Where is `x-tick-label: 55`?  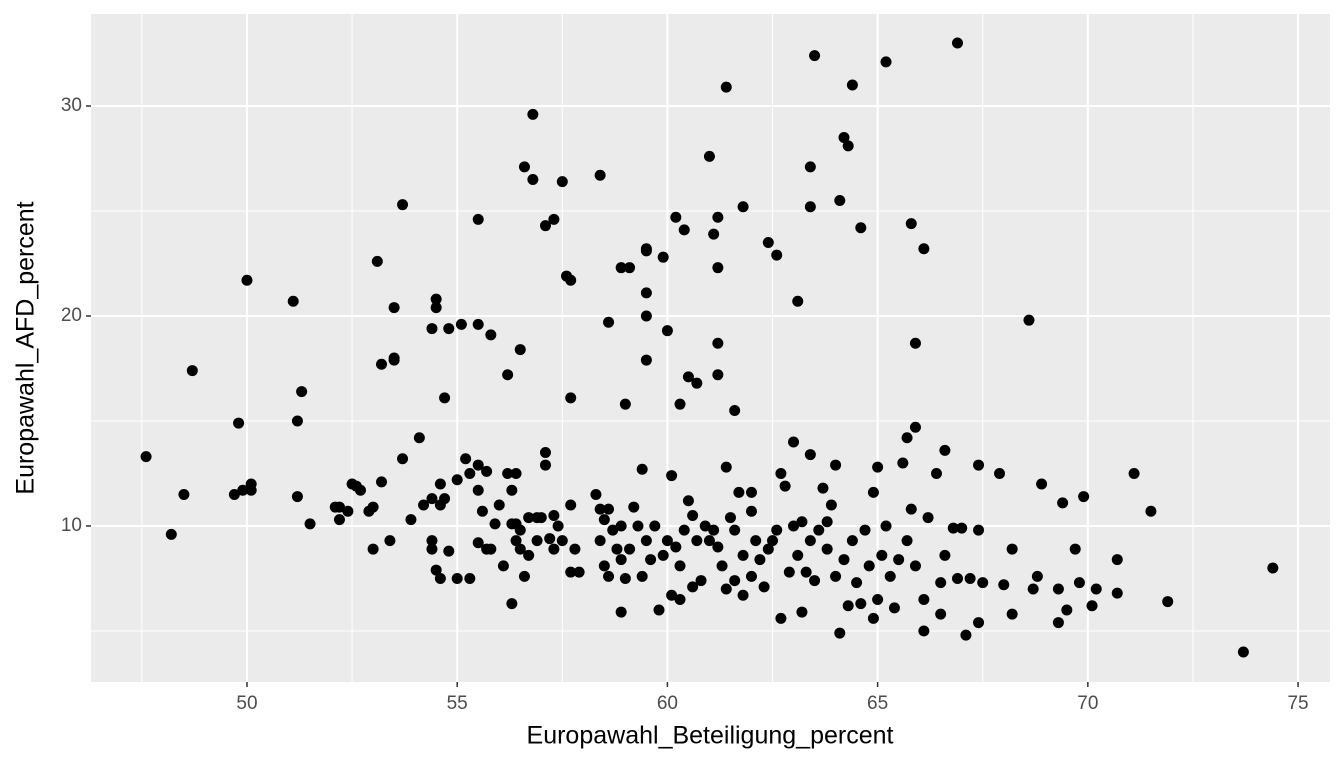
x-tick-label: 55 is located at coordinates (457, 703).